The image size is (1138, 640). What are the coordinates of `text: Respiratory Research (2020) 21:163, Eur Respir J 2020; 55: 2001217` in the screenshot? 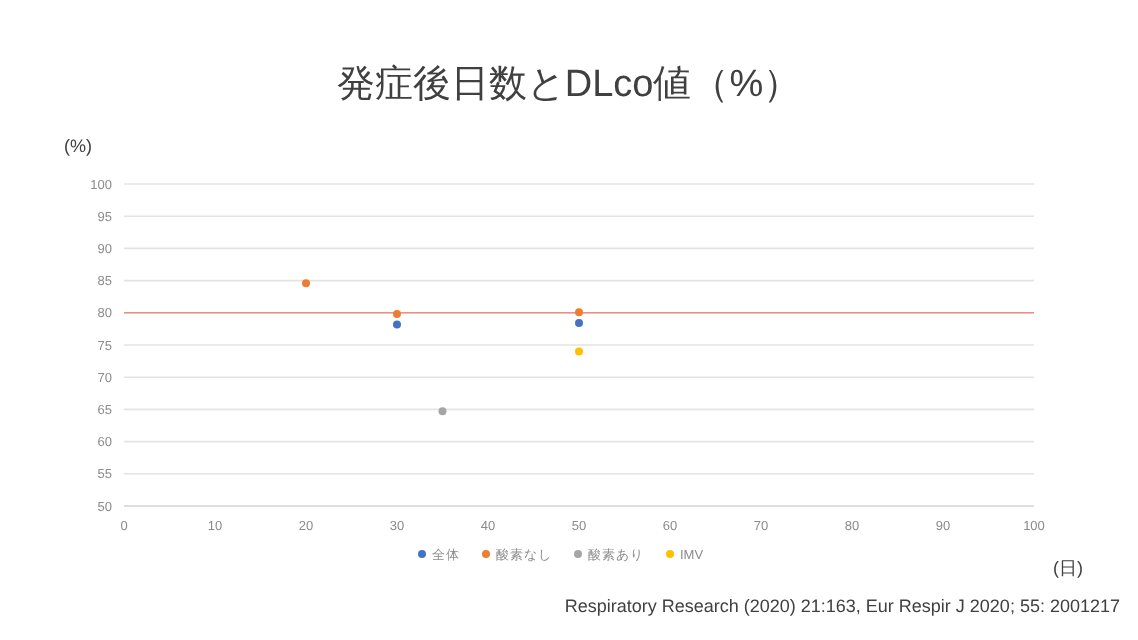 It's located at (842, 606).